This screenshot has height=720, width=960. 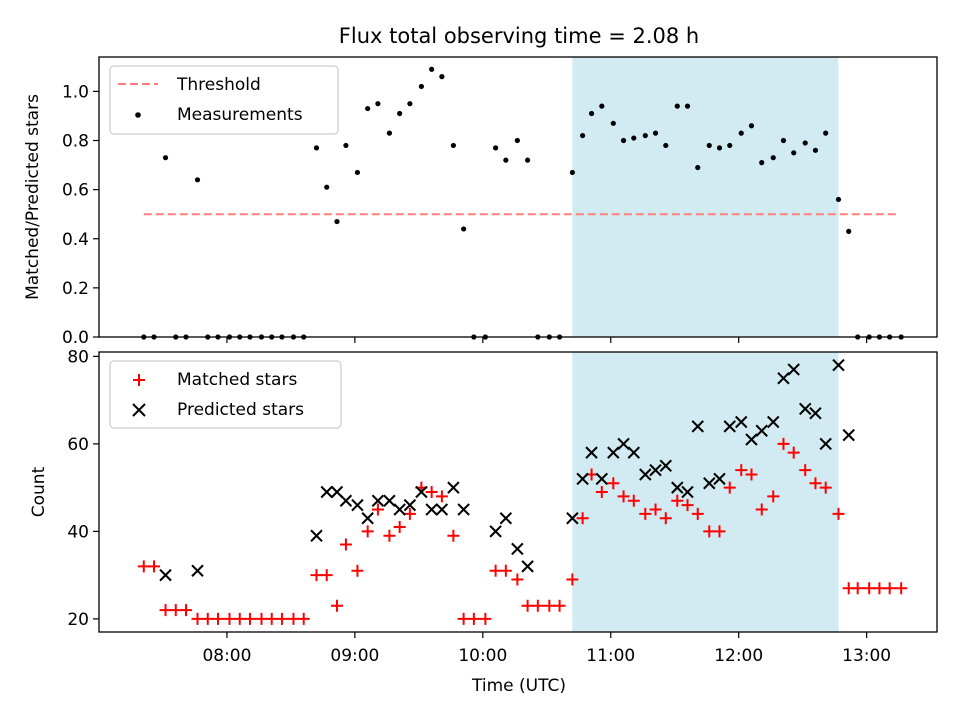 What do you see at coordinates (139, 410) in the screenshot?
I see `legend-predicted-swatch` at bounding box center [139, 410].